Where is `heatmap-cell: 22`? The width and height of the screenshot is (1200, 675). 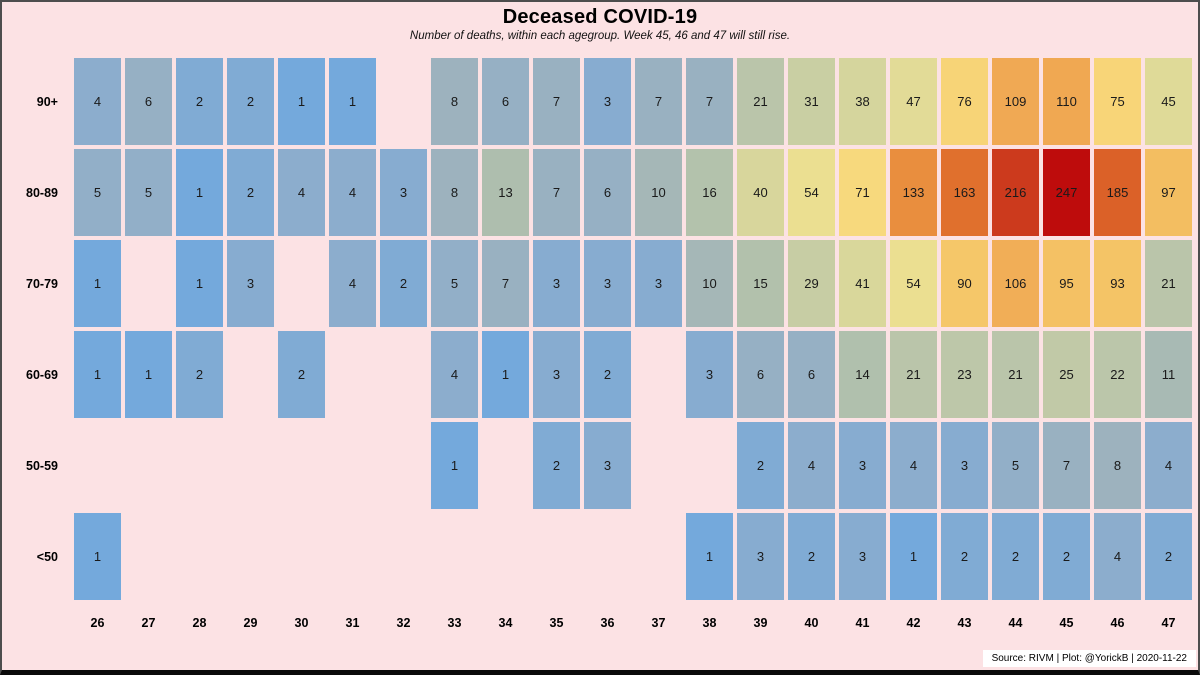
heatmap-cell: 22 is located at coordinates (1117, 374).